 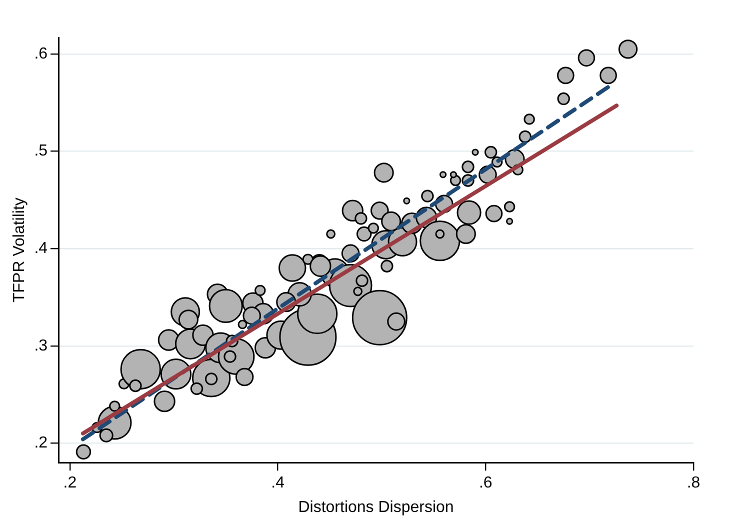 I want to click on x-tick-label: .4, so click(x=278, y=483).